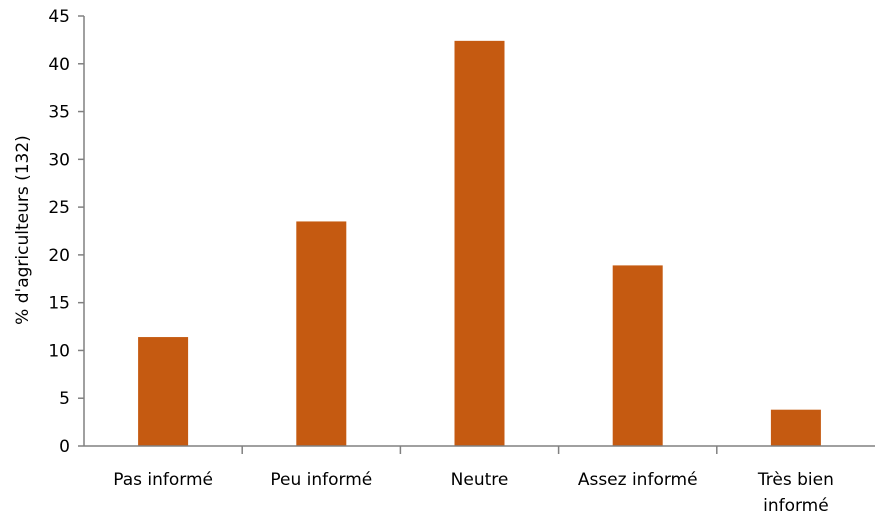 The width and height of the screenshot is (875, 516). I want to click on y-tick-label: 30, so click(59, 160).